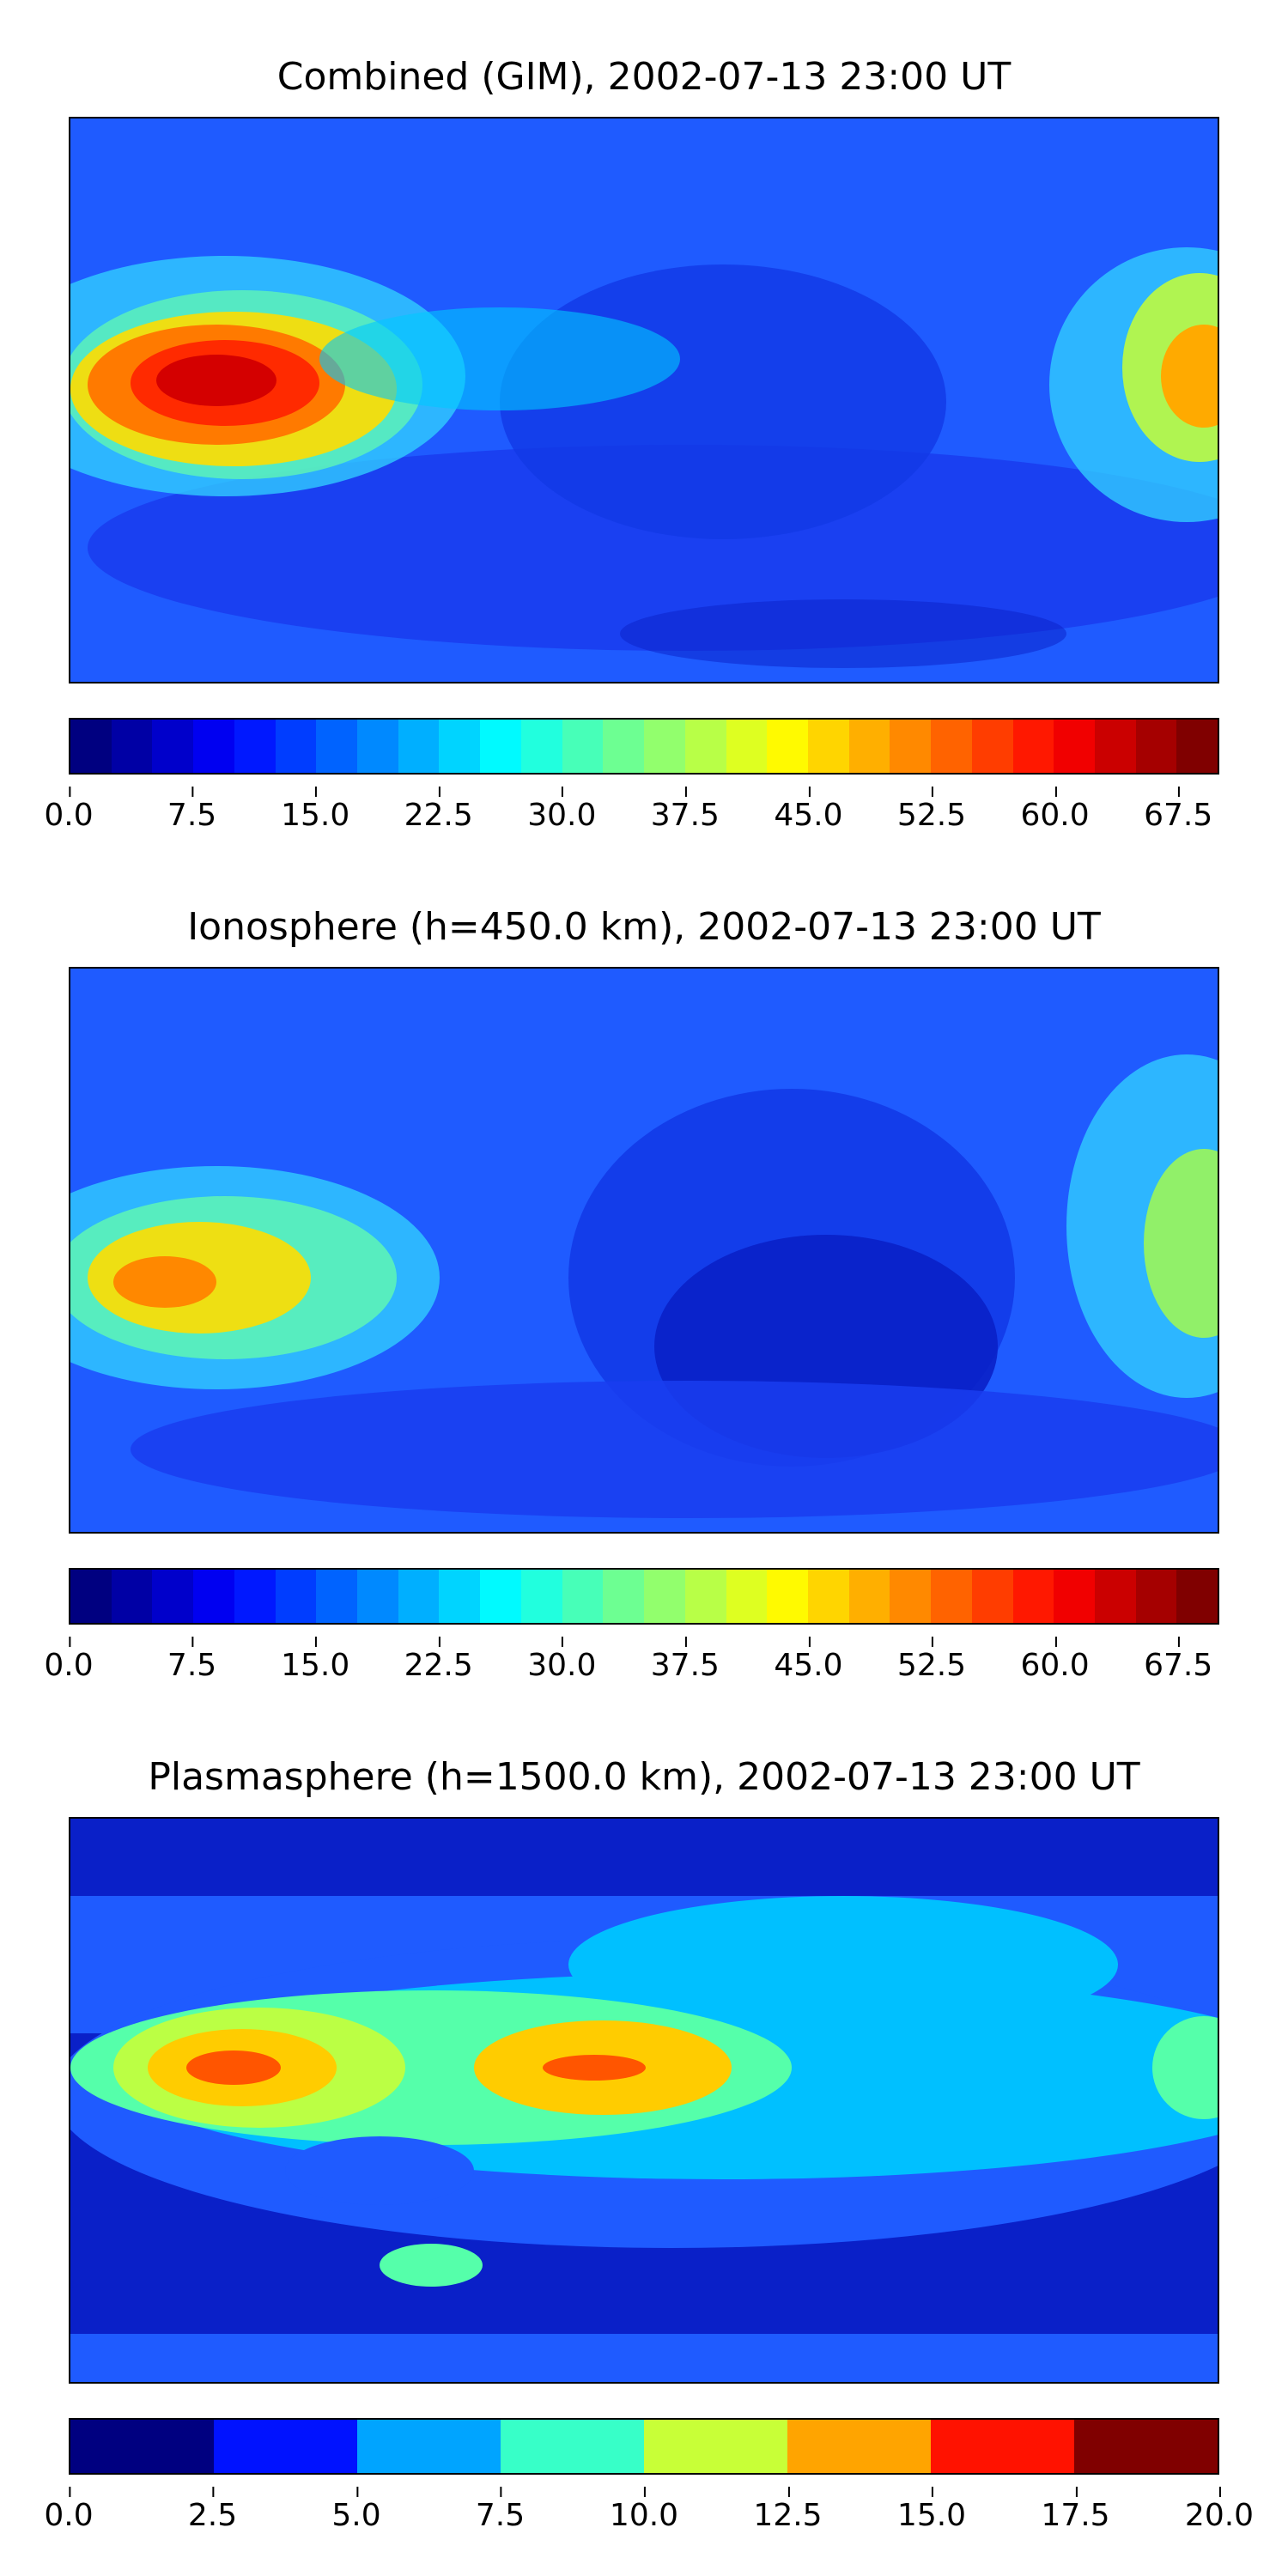 This screenshot has width=1288, height=2576. I want to click on colorbar-tick-label: 10.0, so click(644, 2510).